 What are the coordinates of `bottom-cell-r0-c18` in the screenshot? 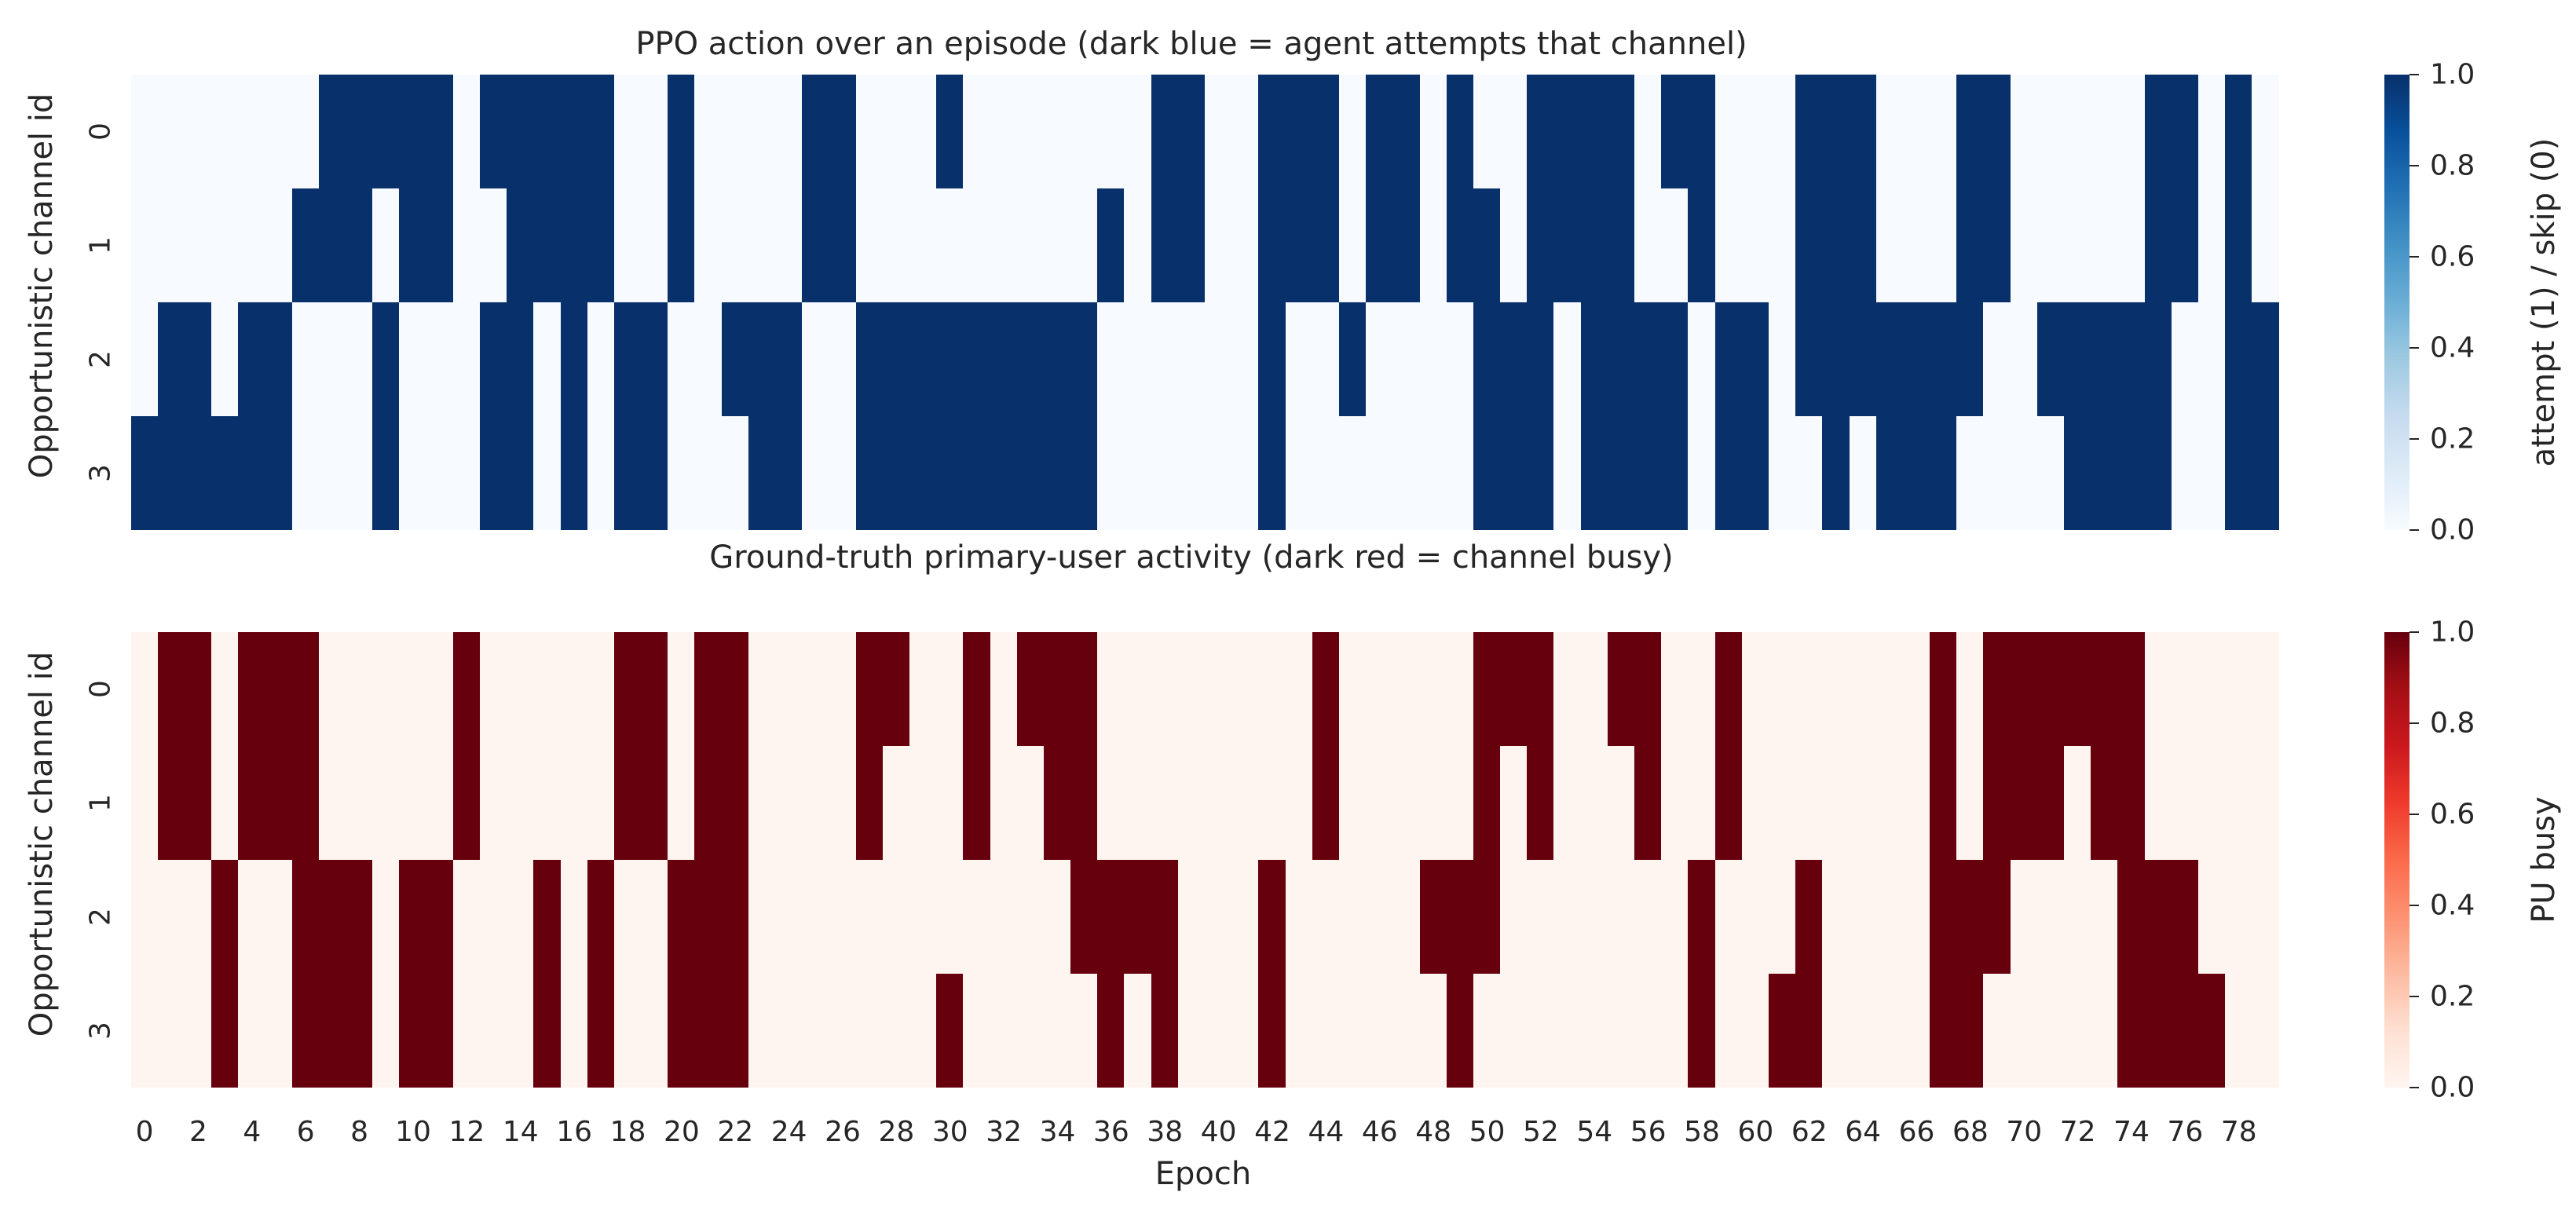 It's located at (628, 689).